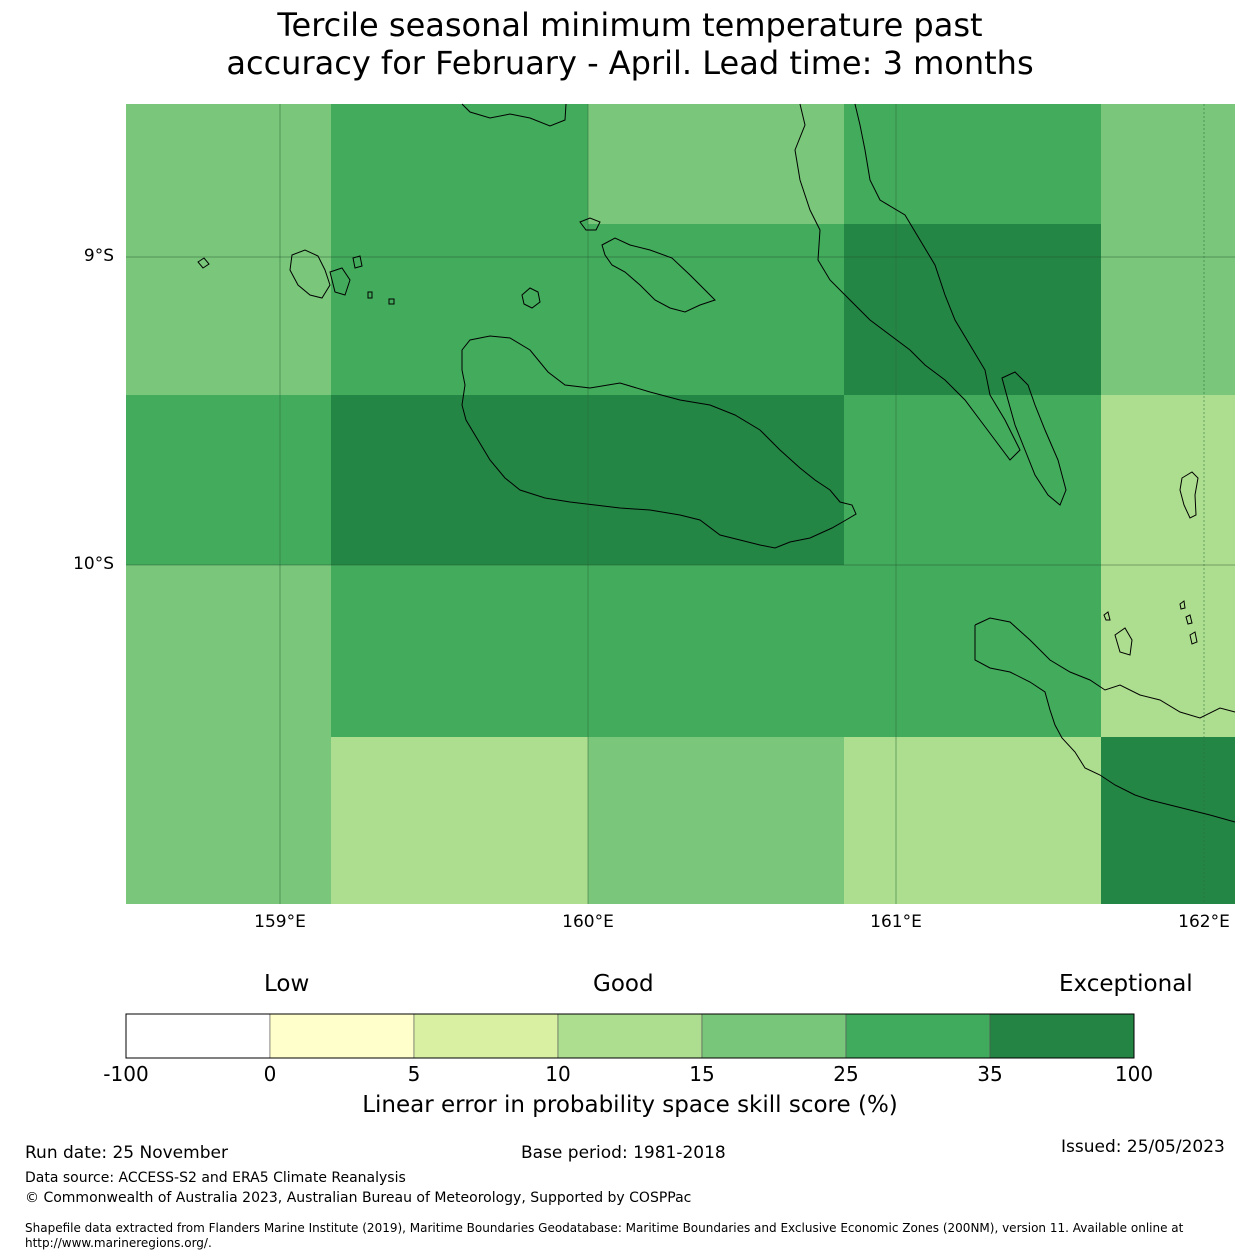 The image size is (1260, 1260). What do you see at coordinates (280, 922) in the screenshot?
I see `lon-label-159e: 159°E` at bounding box center [280, 922].